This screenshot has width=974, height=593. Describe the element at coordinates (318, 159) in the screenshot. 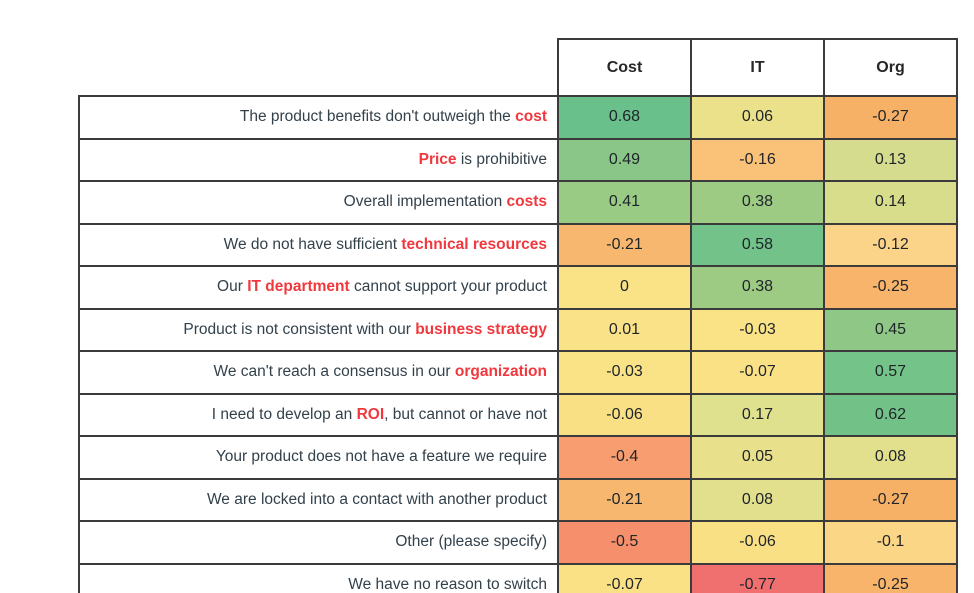

I see `row-label: Price is prohibitive` at that location.